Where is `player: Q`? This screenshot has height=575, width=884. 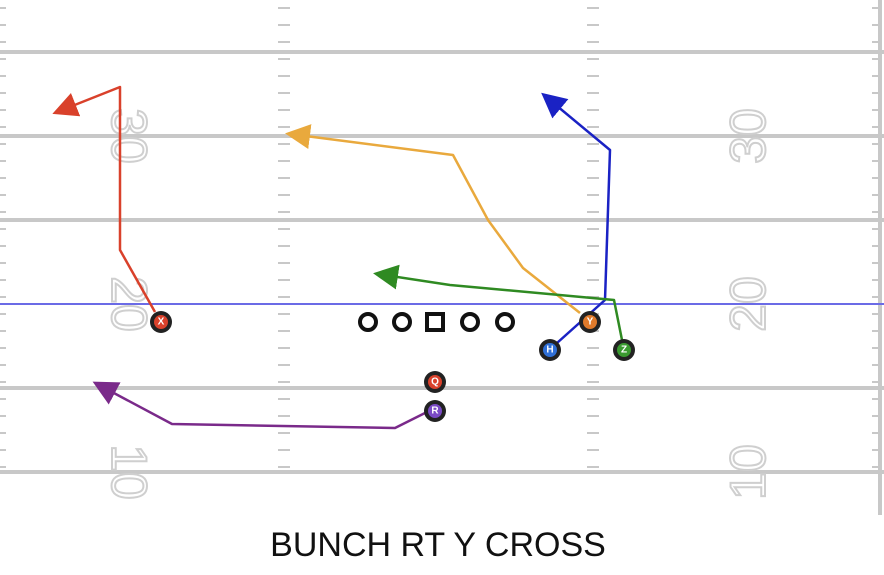
player: Q is located at coordinates (435, 382).